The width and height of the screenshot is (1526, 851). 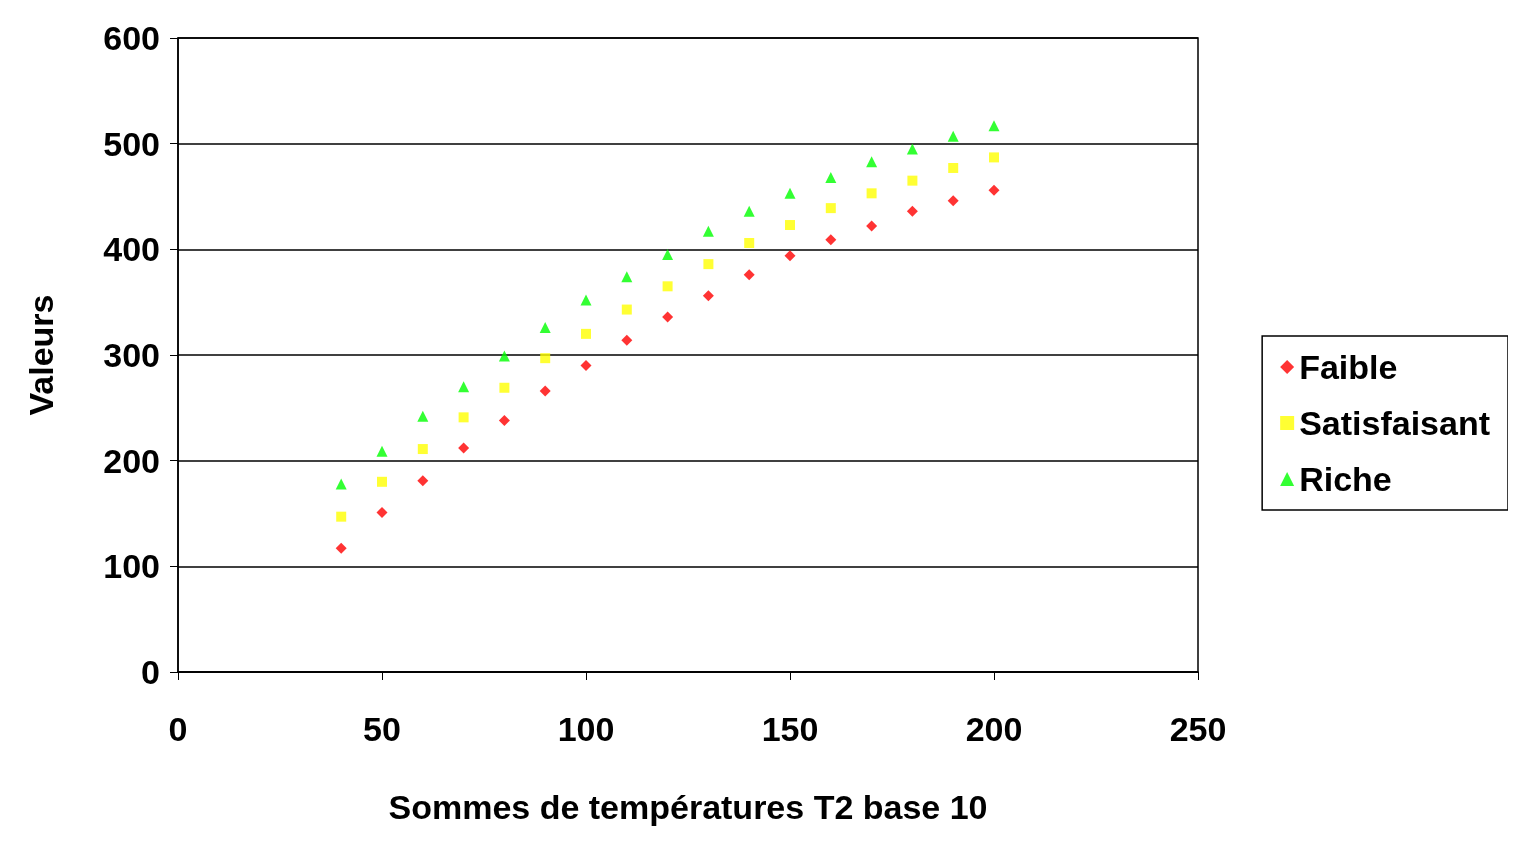 I want to click on x-tick-label: 200, so click(x=994, y=729).